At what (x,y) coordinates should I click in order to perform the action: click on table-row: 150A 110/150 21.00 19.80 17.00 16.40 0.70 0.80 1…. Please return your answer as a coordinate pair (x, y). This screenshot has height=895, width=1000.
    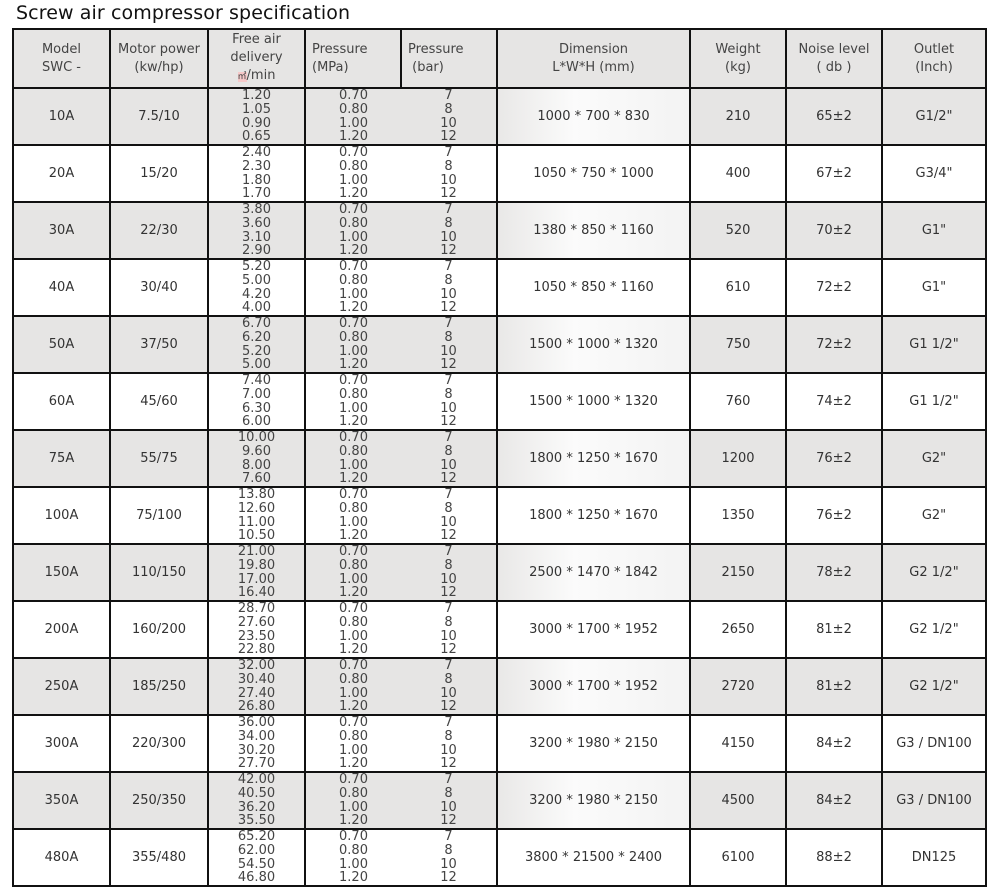
    Looking at the image, I should click on (499, 572).